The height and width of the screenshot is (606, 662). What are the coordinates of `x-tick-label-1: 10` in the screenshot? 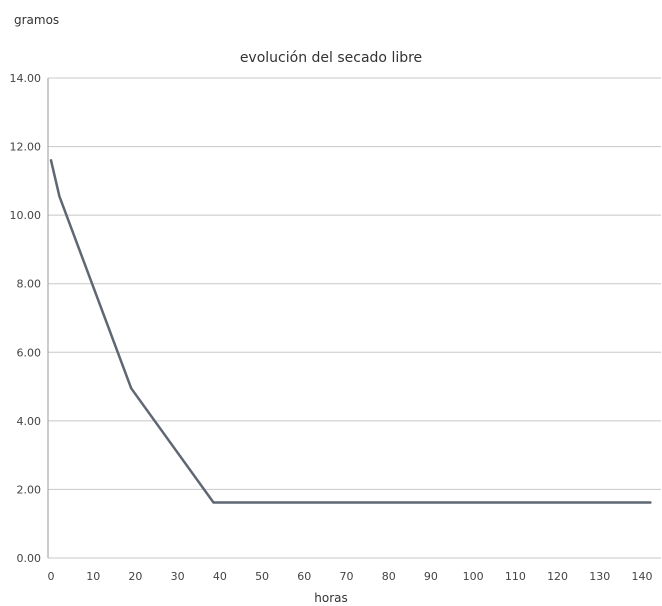 It's located at (93, 576).